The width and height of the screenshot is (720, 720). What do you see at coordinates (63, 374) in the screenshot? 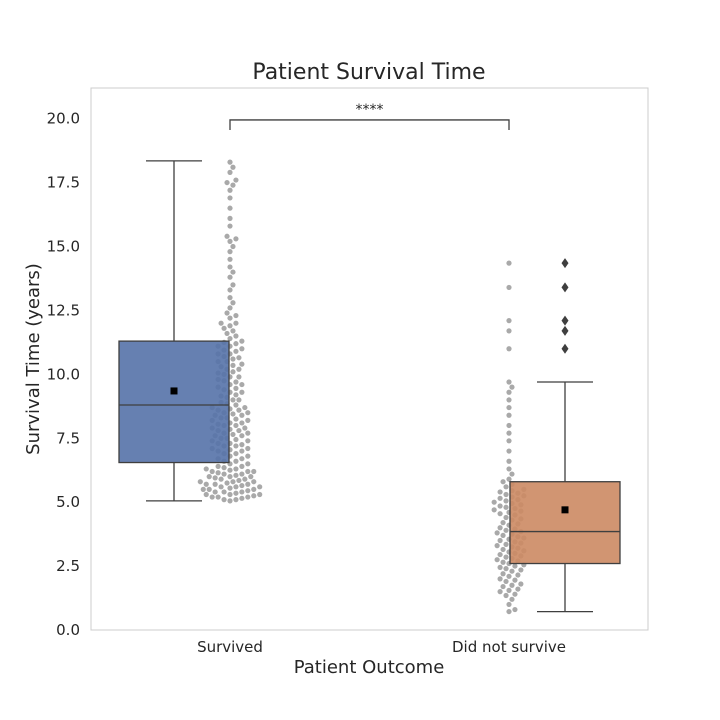
I see `y-tick-label: 10.0` at bounding box center [63, 374].